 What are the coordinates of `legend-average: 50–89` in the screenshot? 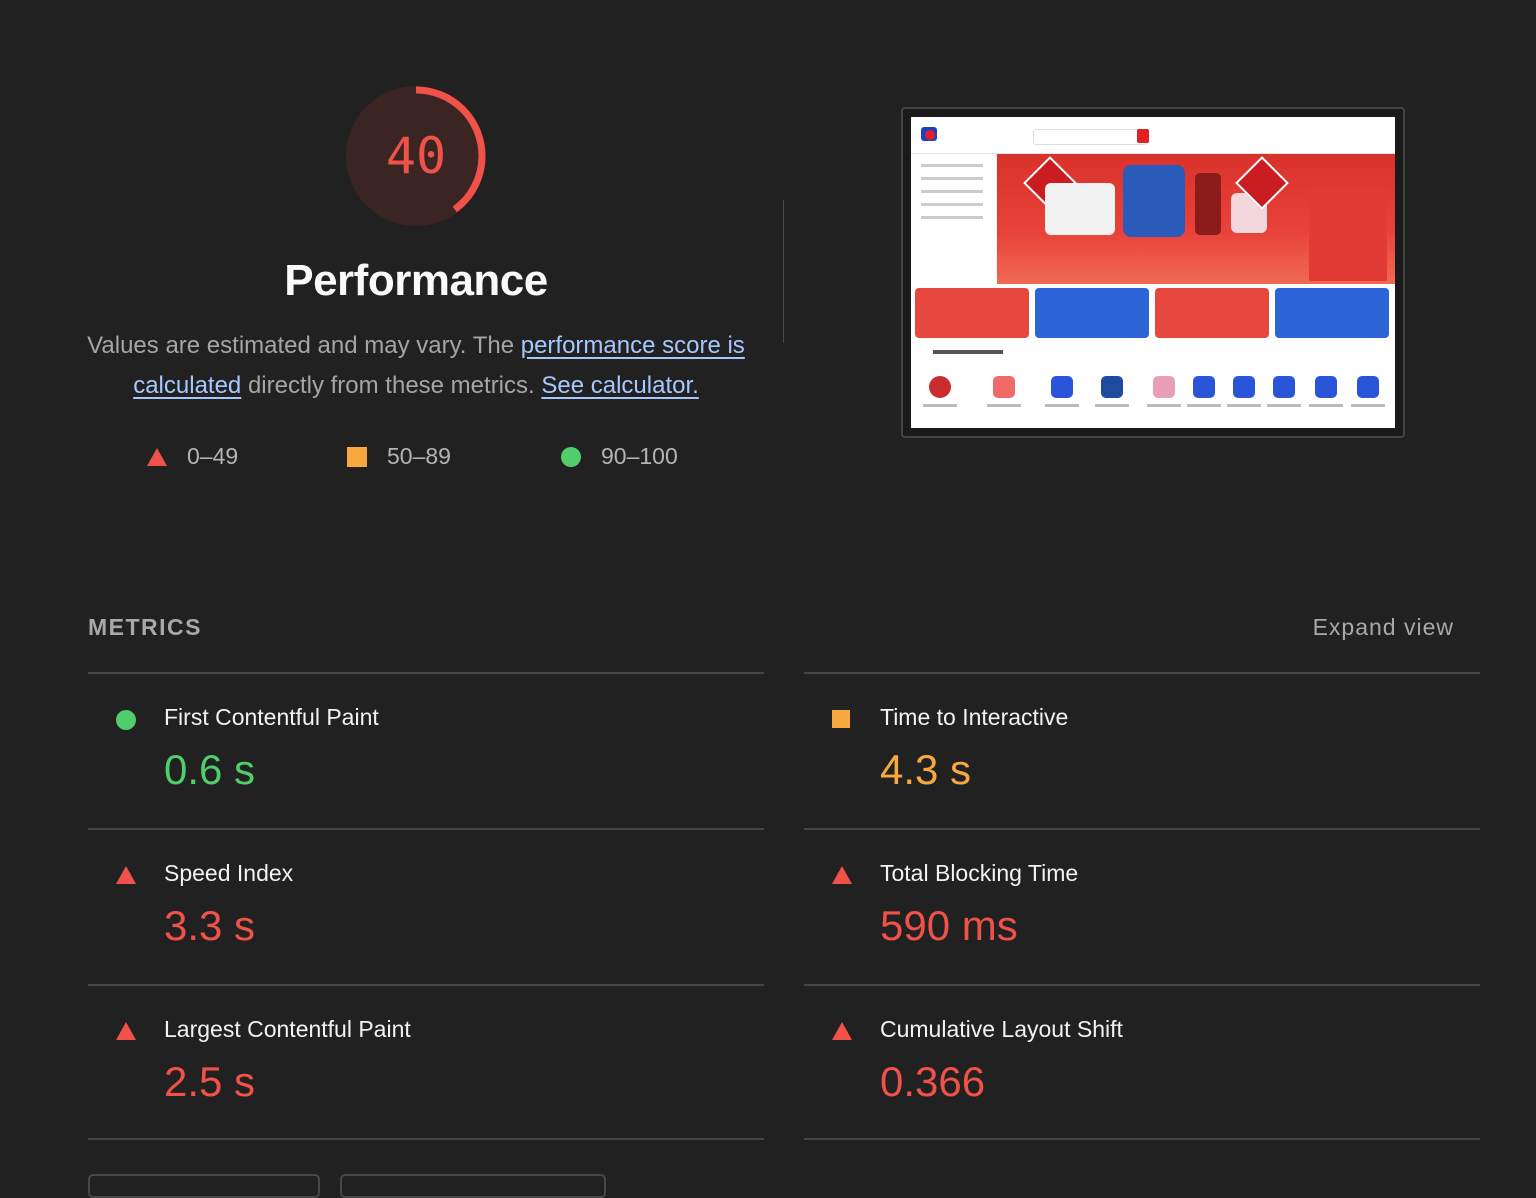 It's located at (399, 456).